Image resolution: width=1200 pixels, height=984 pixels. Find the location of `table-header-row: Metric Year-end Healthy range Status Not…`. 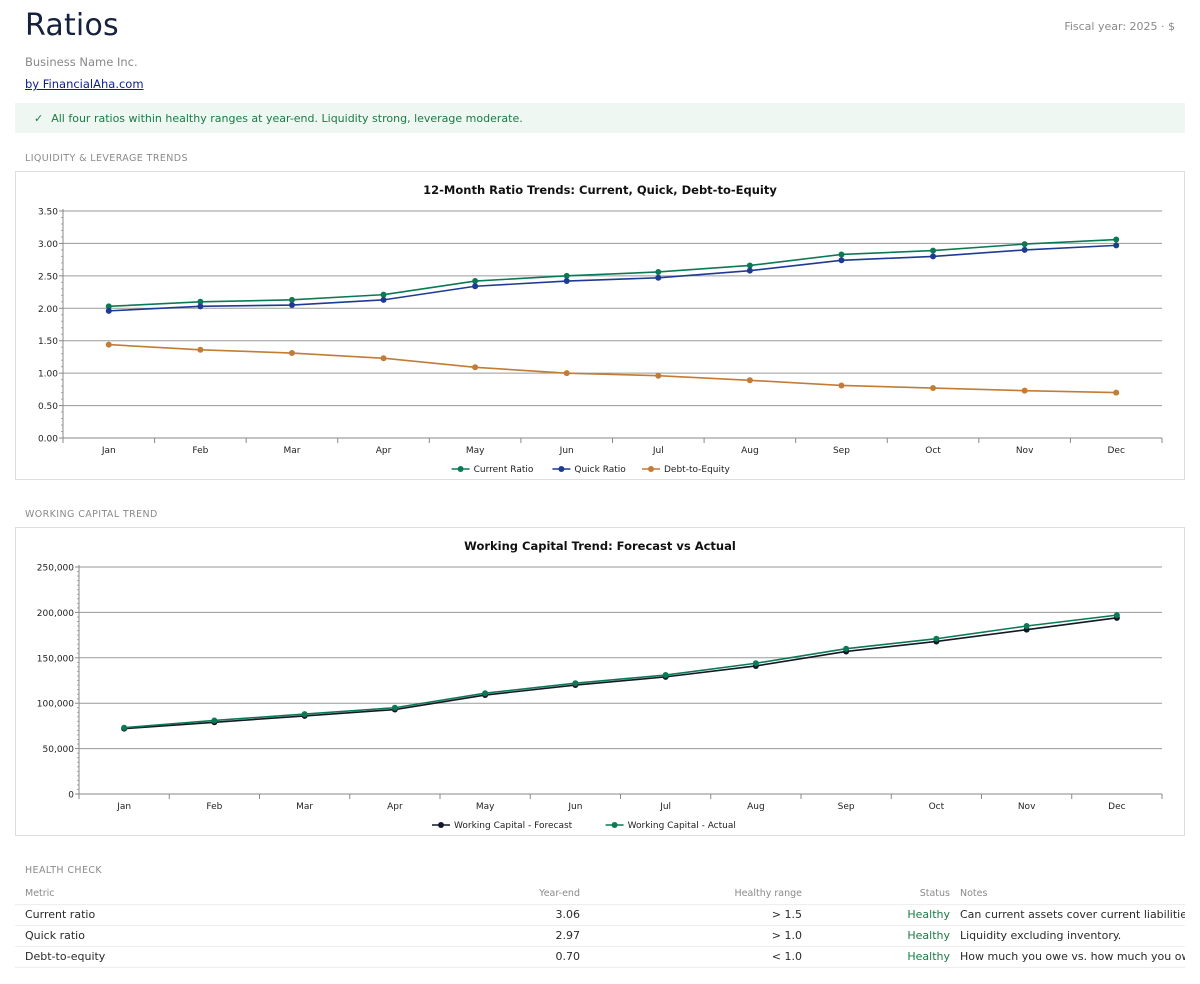

table-header-row: Metric Year-end Healthy range Status Not… is located at coordinates (600, 894).